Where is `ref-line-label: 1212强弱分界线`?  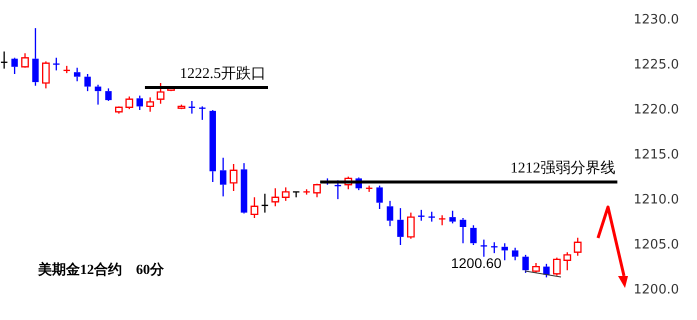
ref-line-label: 1212强弱分界线 is located at coordinates (563, 167).